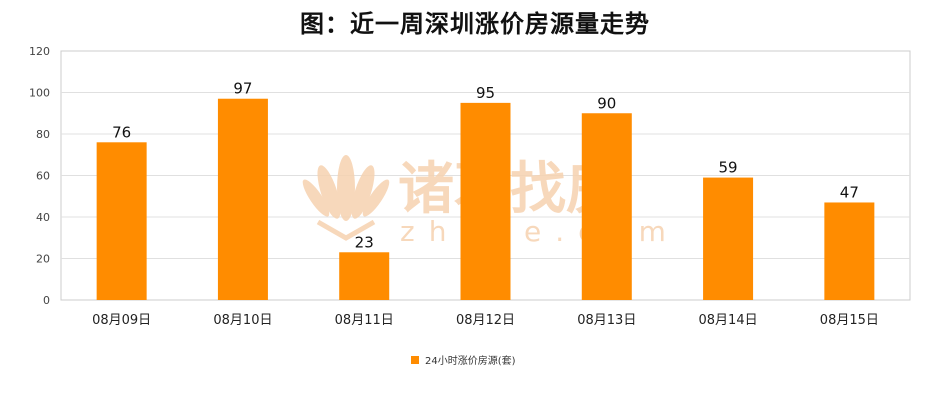  I want to click on y-tick-label: 40, so click(43, 217).